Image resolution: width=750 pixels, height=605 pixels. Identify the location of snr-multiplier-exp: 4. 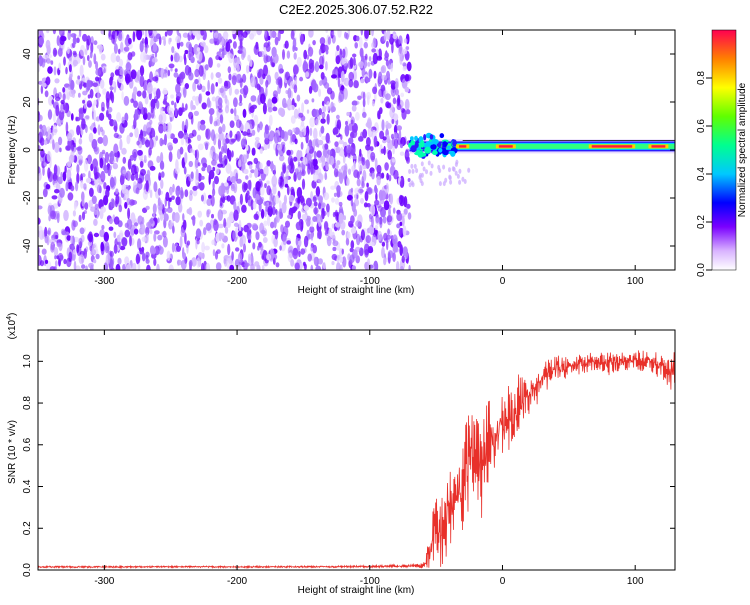
(9, 318).